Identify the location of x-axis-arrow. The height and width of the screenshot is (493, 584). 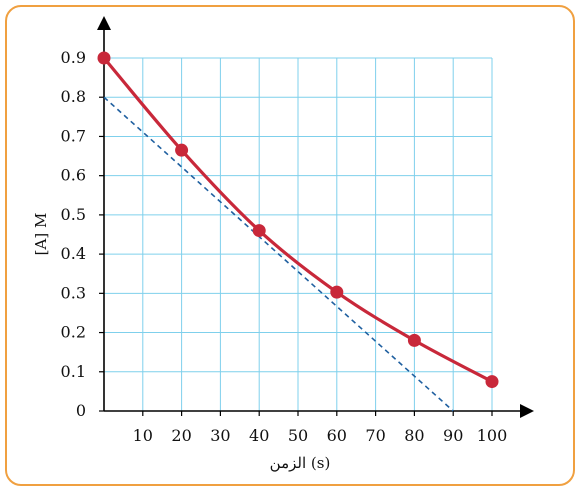
(527, 411).